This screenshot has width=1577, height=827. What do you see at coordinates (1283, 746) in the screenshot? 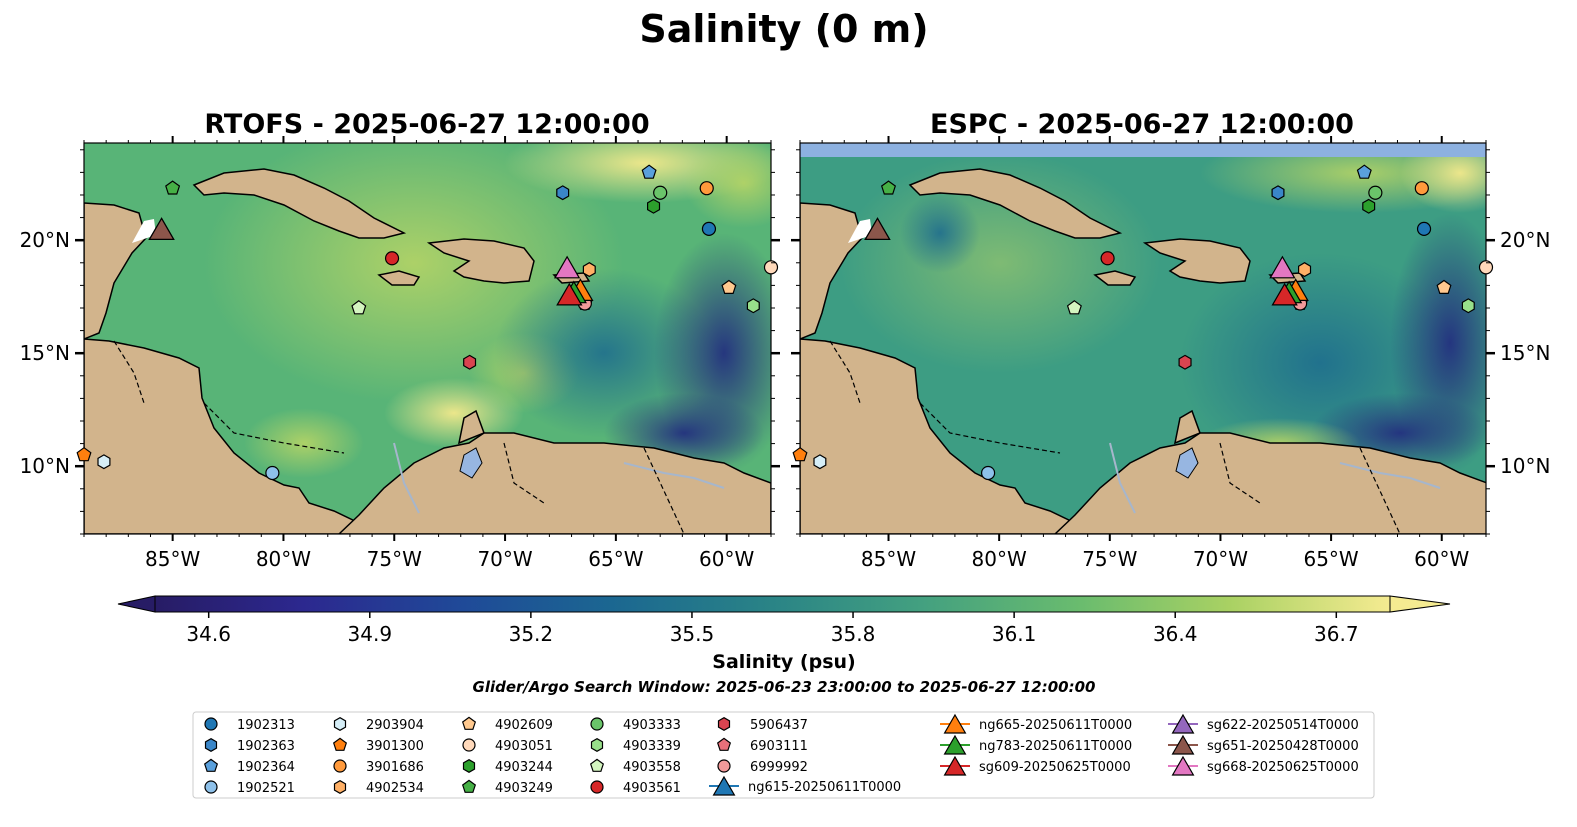
I see `legend-label: sg651-20250428T0000` at bounding box center [1283, 746].